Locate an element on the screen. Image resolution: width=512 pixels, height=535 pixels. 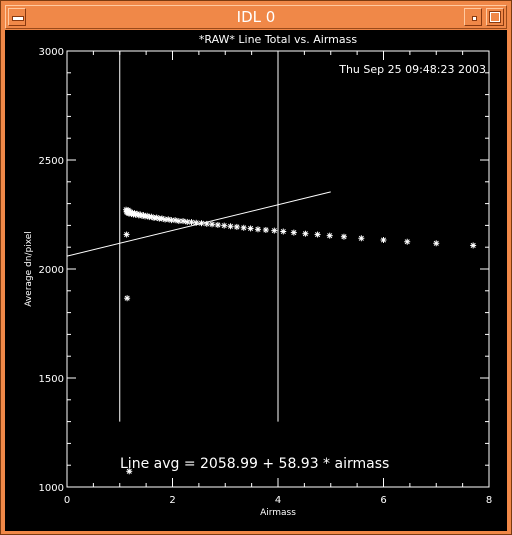
window-menu-icon is located at coordinates (17, 17).